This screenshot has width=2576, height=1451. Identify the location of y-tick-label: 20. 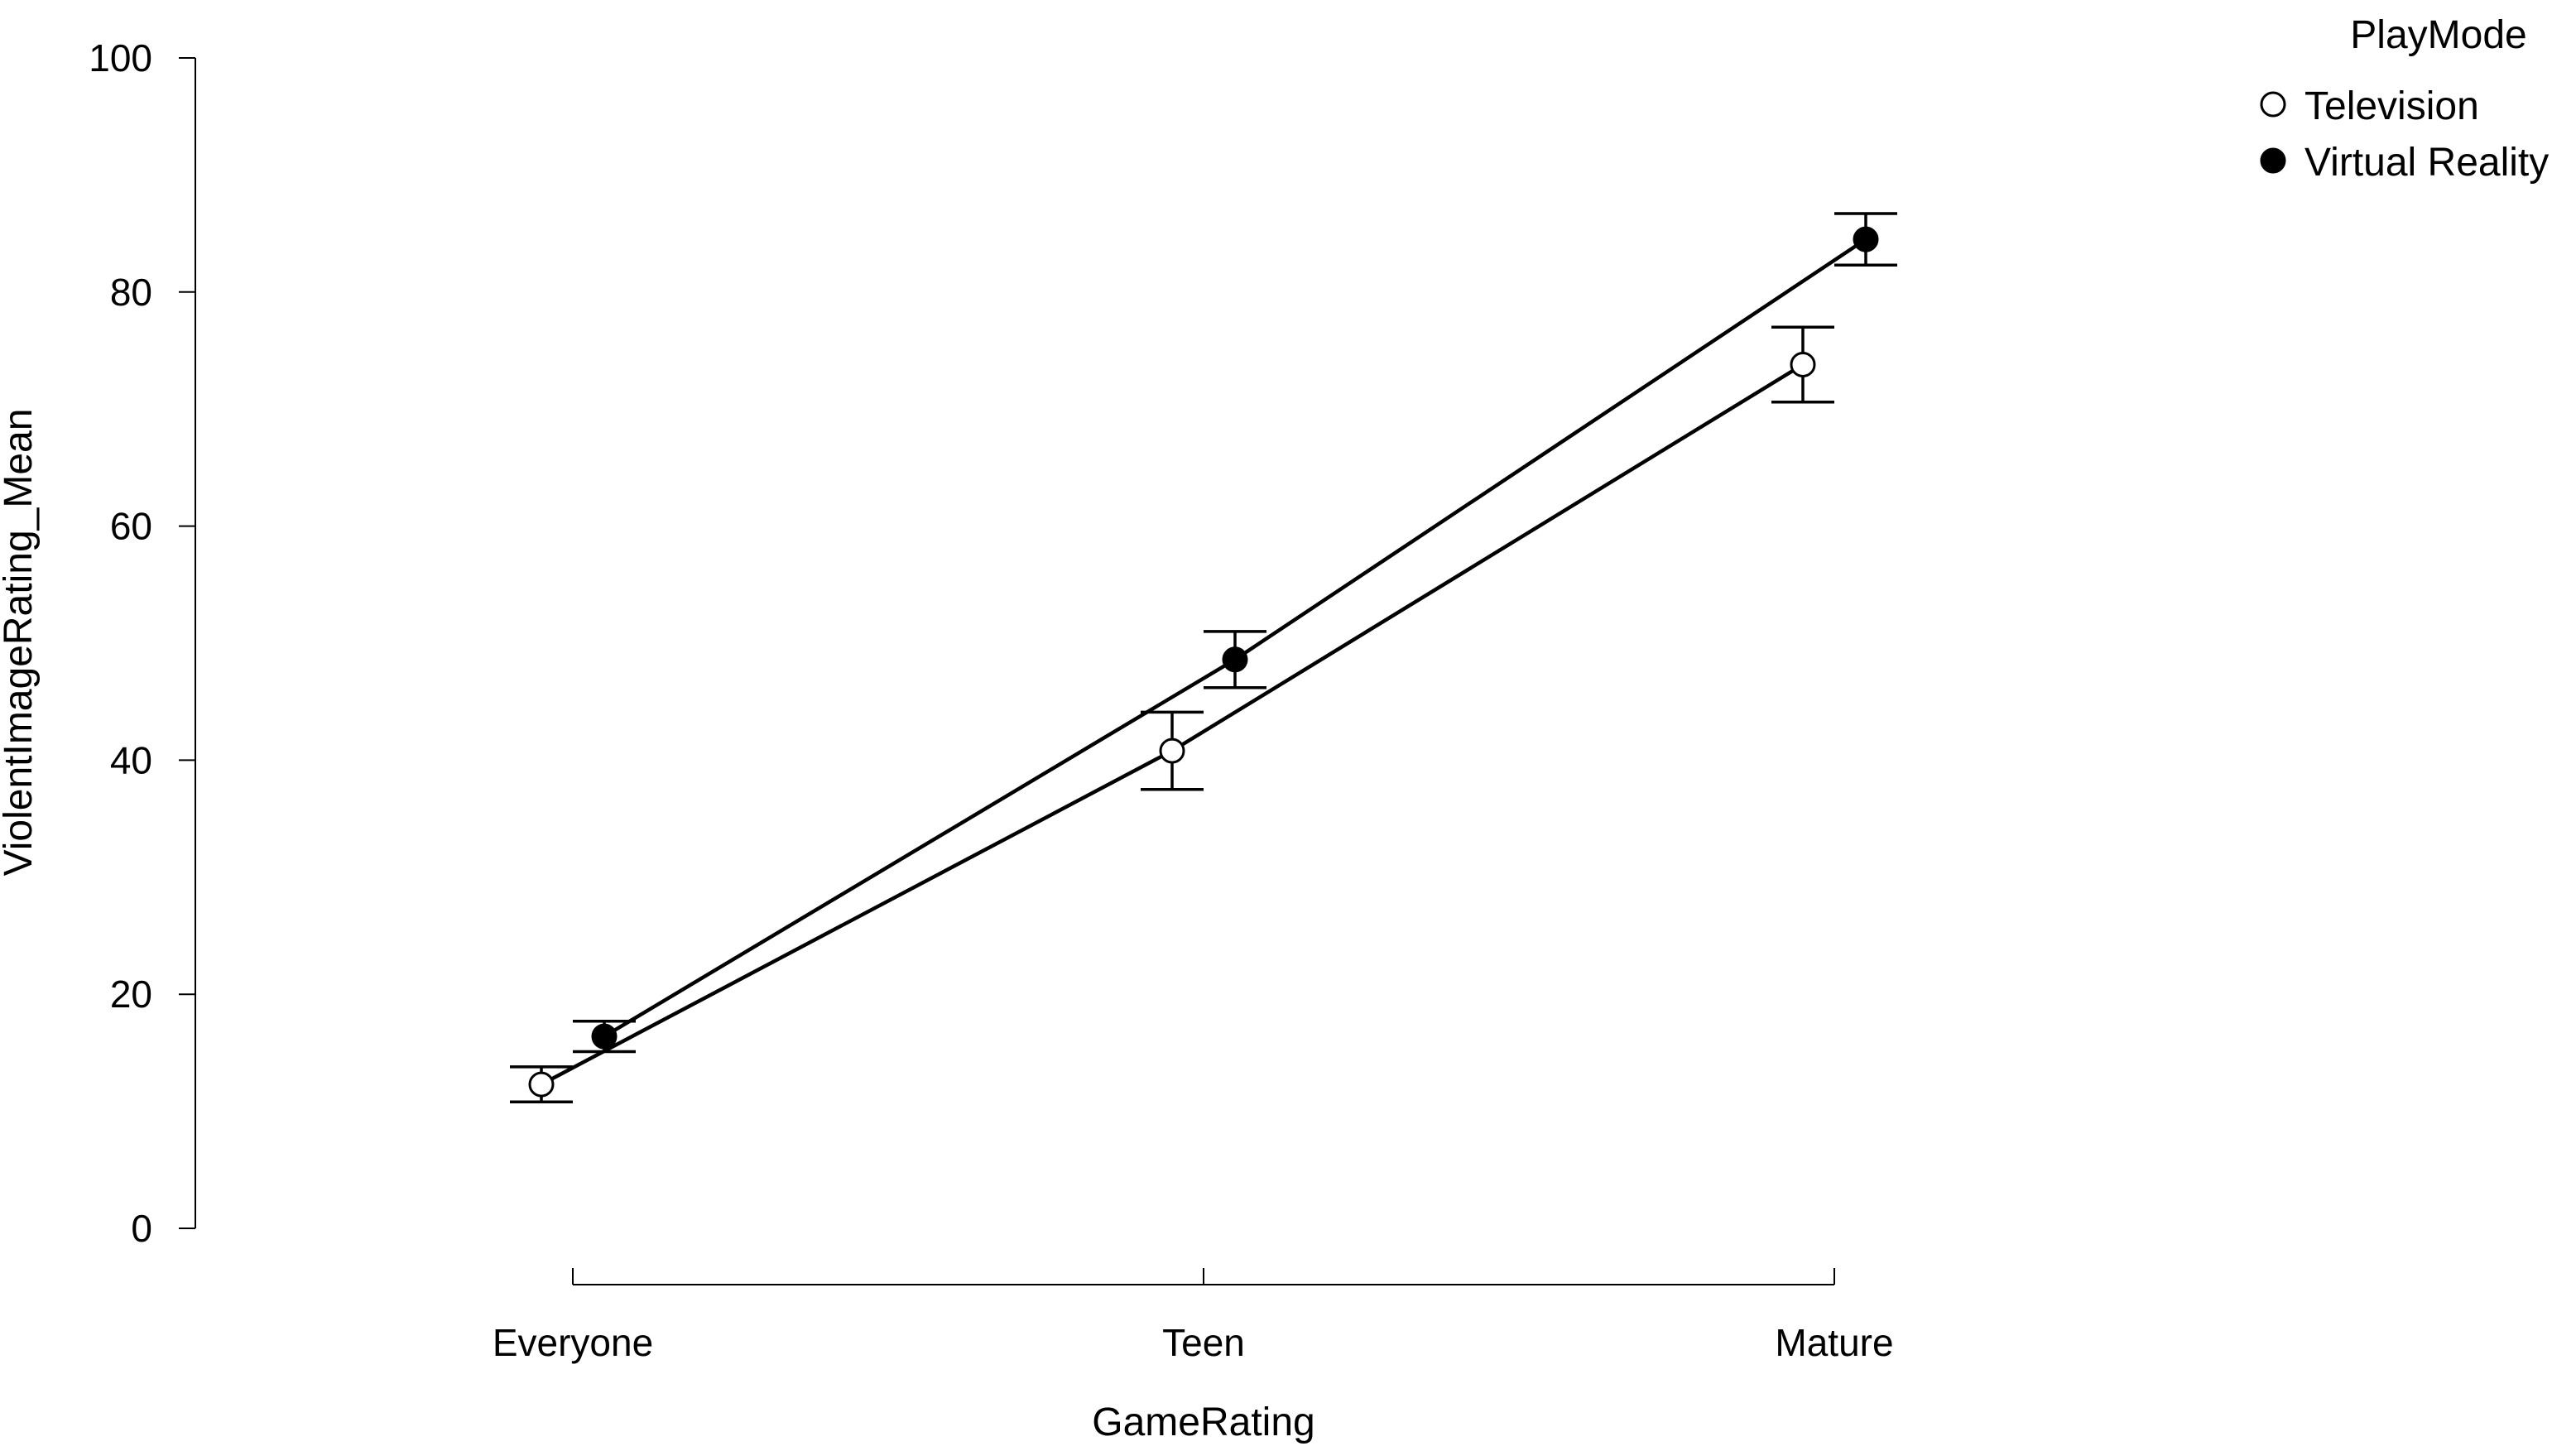
(131, 994).